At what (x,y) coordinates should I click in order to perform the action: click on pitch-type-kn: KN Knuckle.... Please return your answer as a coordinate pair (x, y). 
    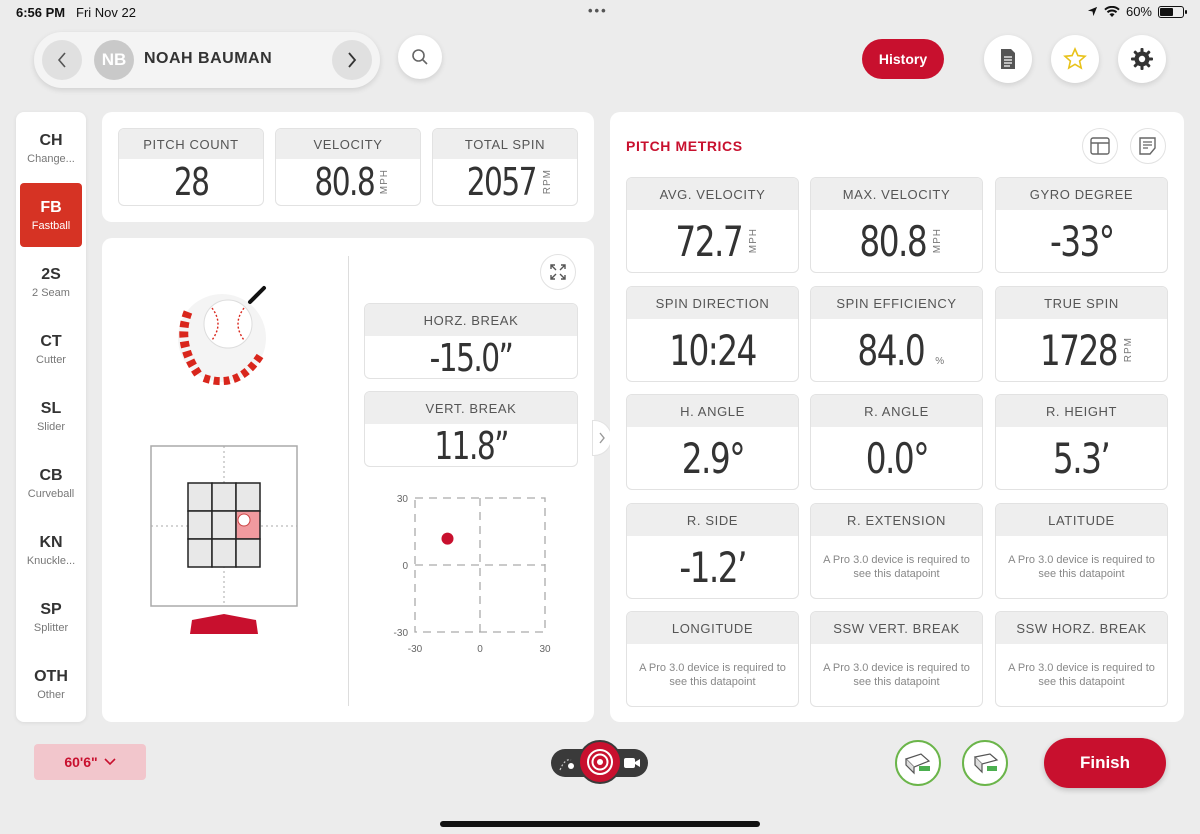
    Looking at the image, I should click on (51, 550).